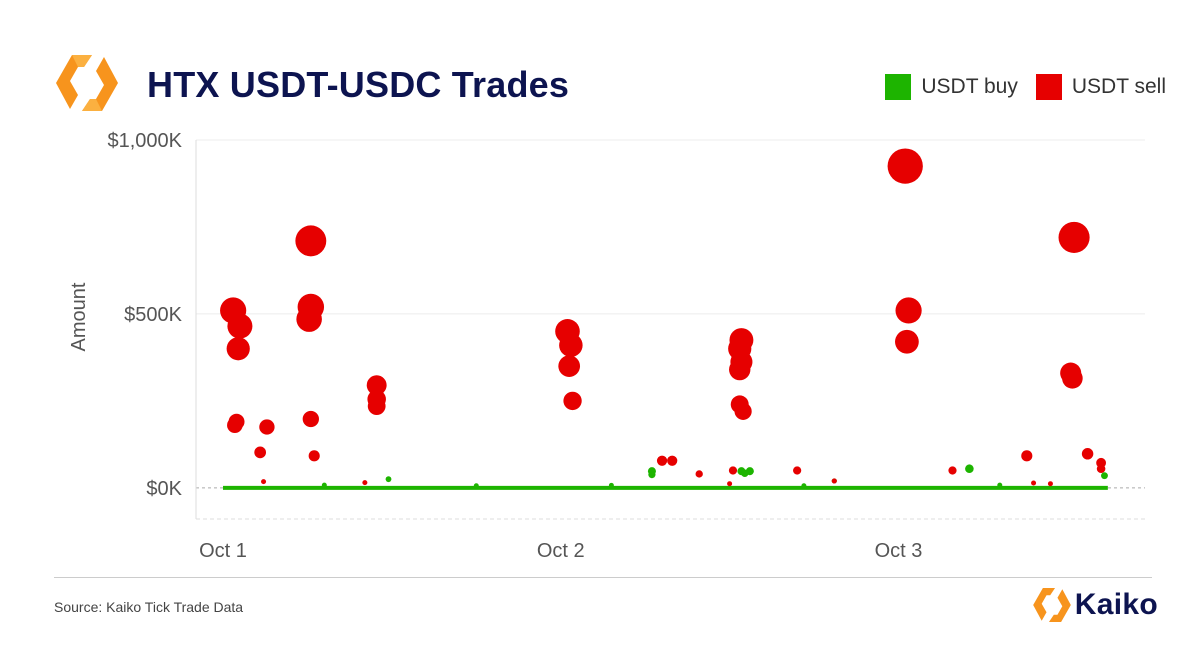 Image resolution: width=1200 pixels, height=655 pixels. I want to click on footer-divider, so click(603, 577).